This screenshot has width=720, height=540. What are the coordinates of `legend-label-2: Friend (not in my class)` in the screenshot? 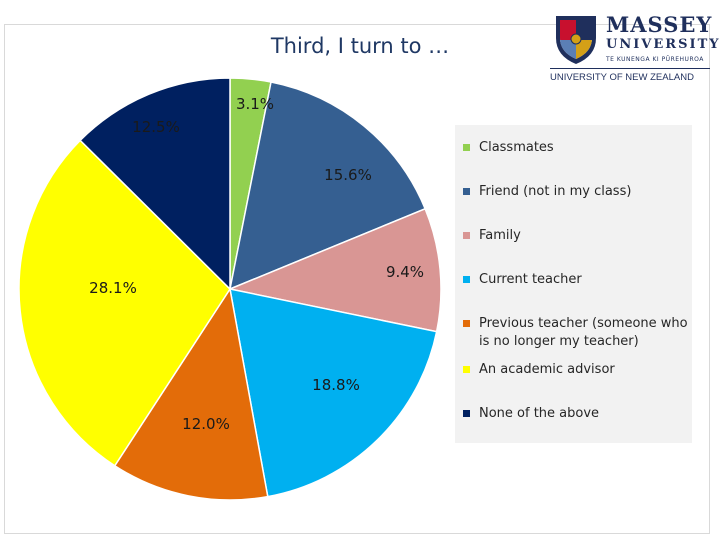 It's located at (555, 191).